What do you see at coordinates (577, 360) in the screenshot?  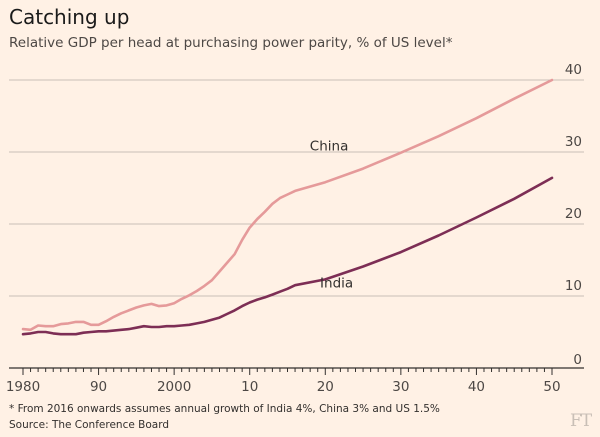 I see `y-tick-label-0: 0` at bounding box center [577, 360].